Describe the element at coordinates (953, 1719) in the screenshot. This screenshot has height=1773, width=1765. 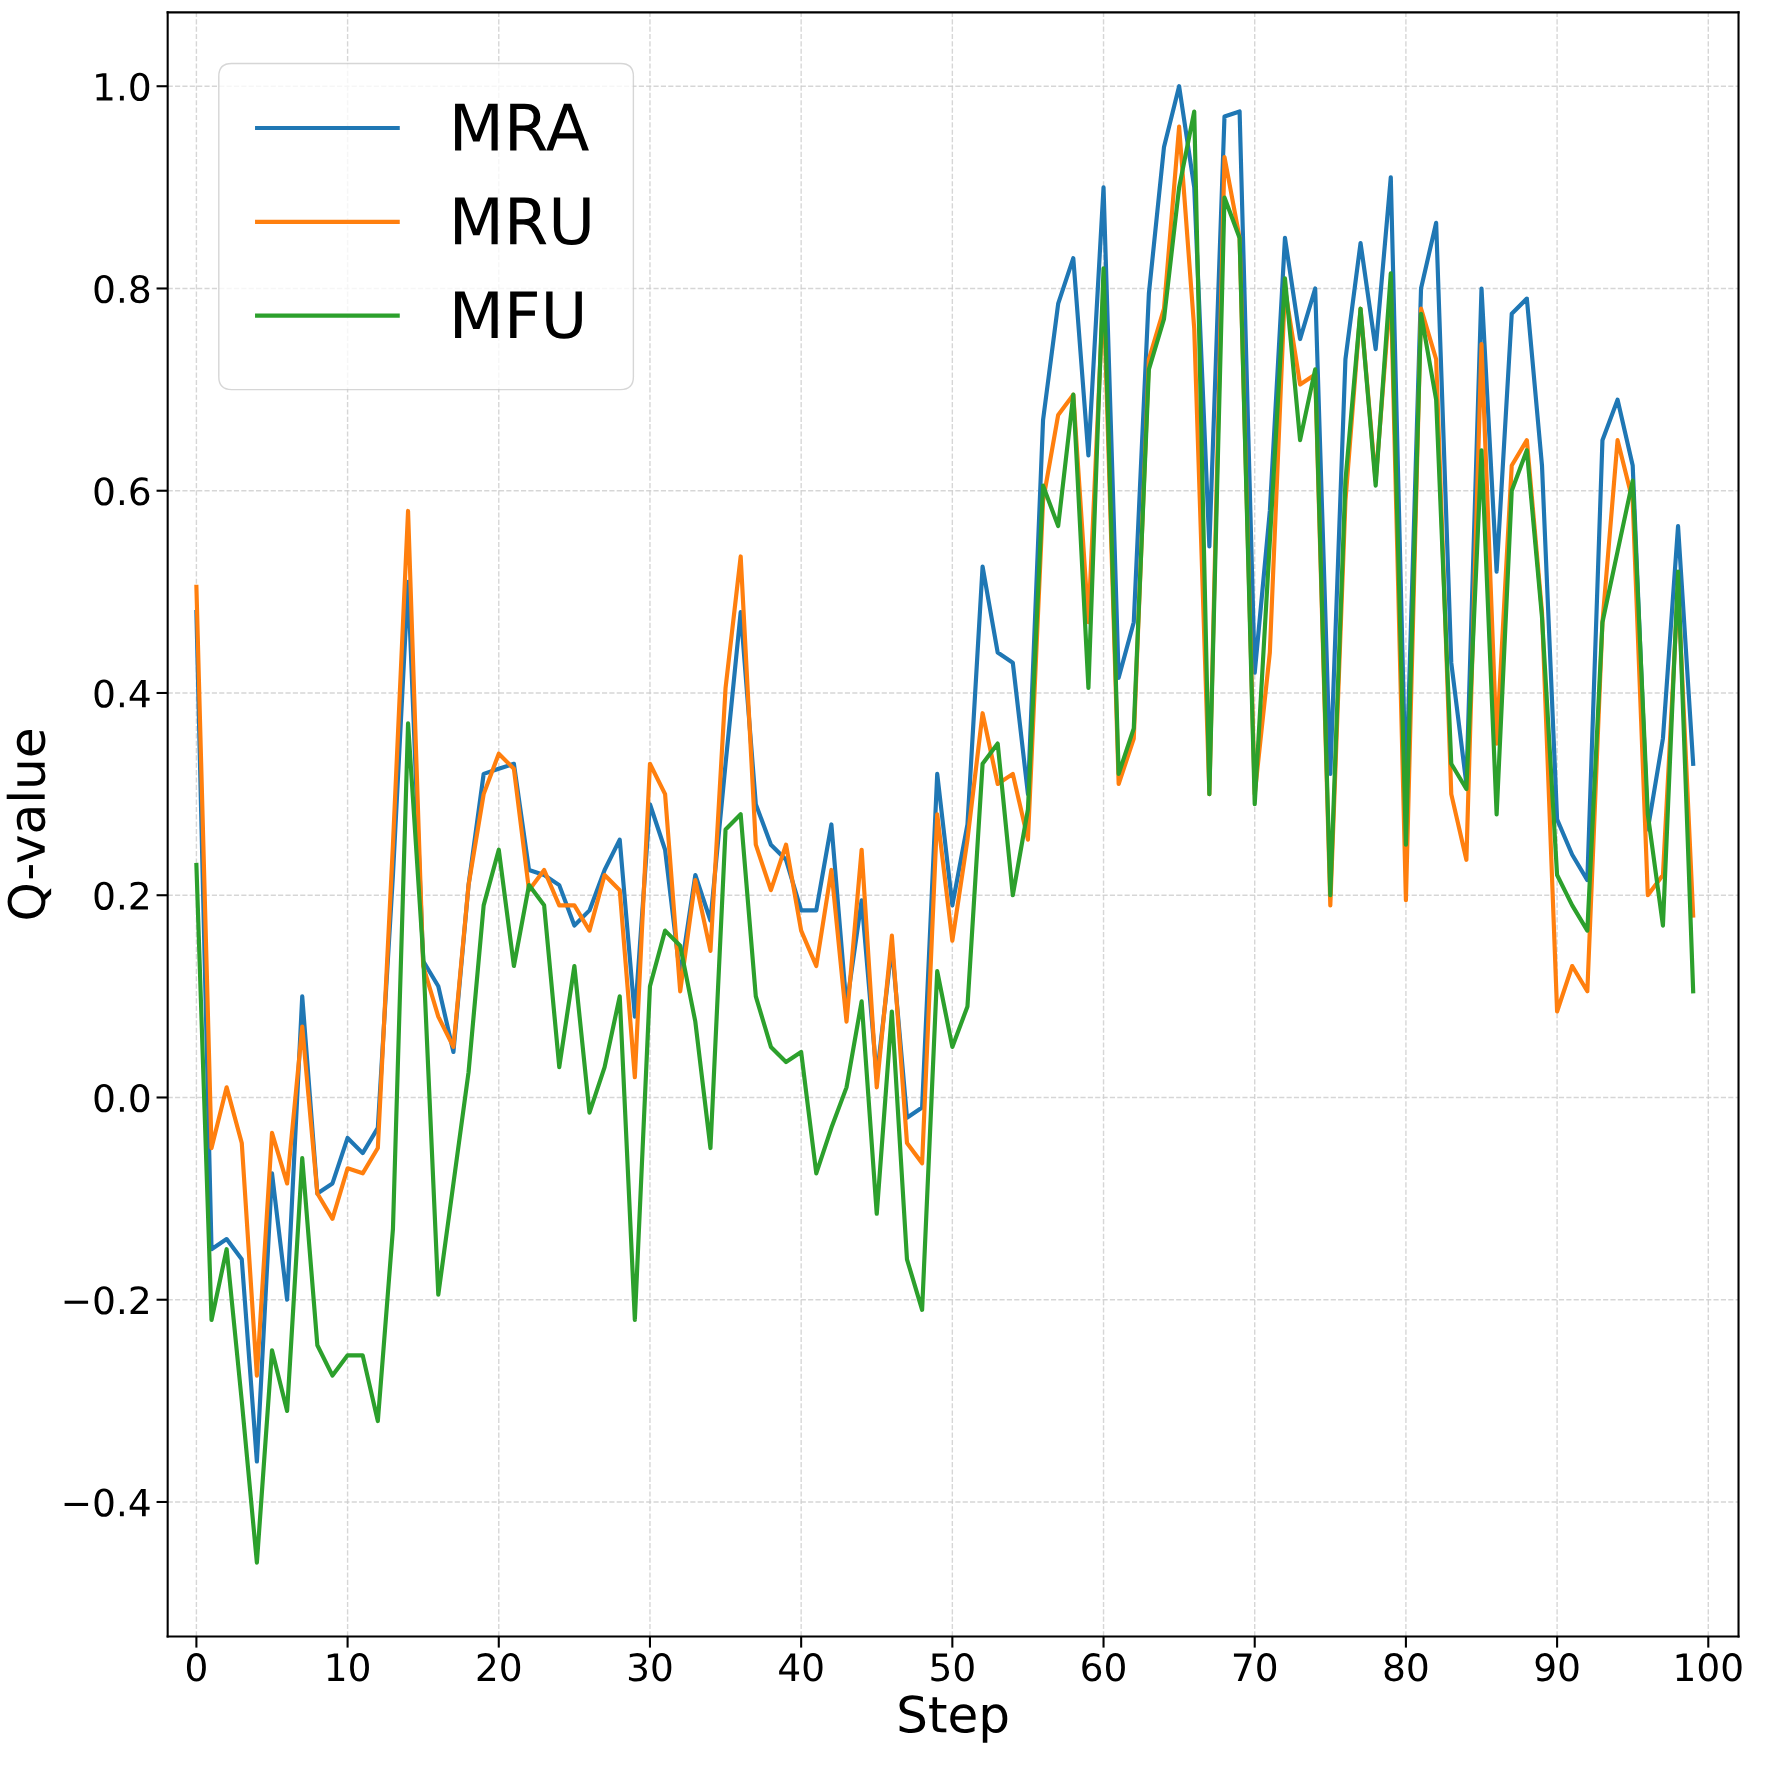
I see `x-axis-title: Step` at that location.